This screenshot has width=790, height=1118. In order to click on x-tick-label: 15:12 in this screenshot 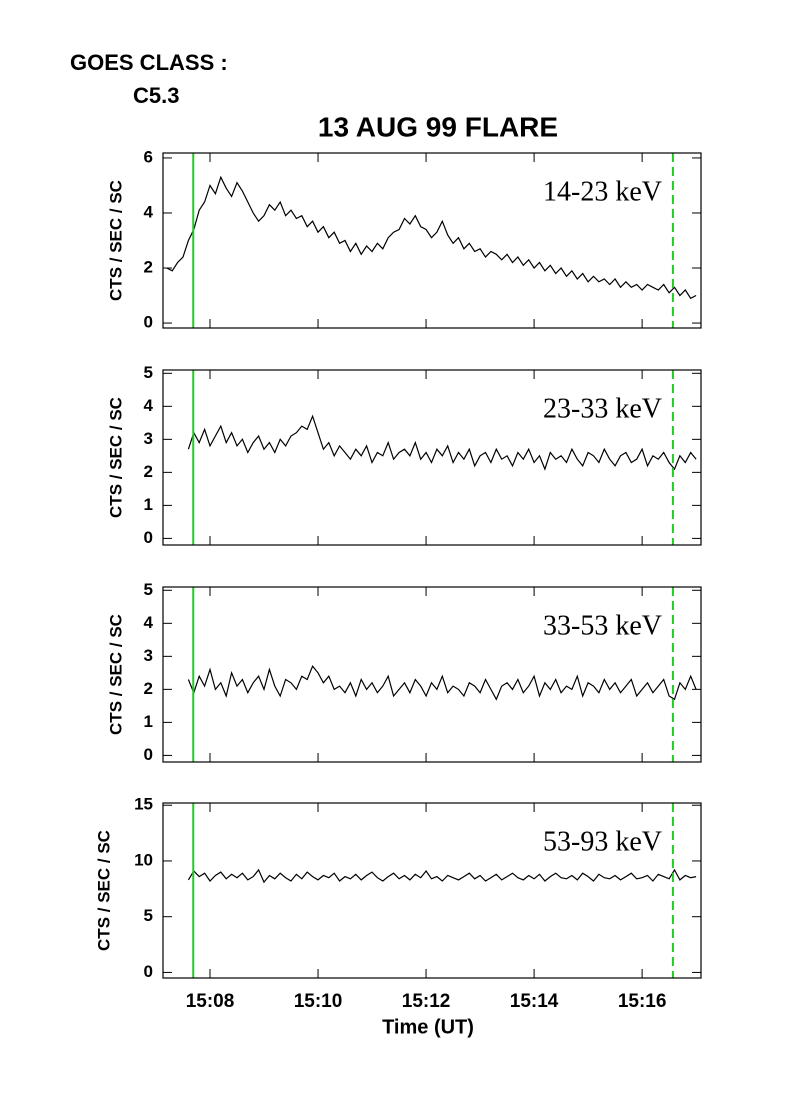, I will do `click(426, 1001)`.